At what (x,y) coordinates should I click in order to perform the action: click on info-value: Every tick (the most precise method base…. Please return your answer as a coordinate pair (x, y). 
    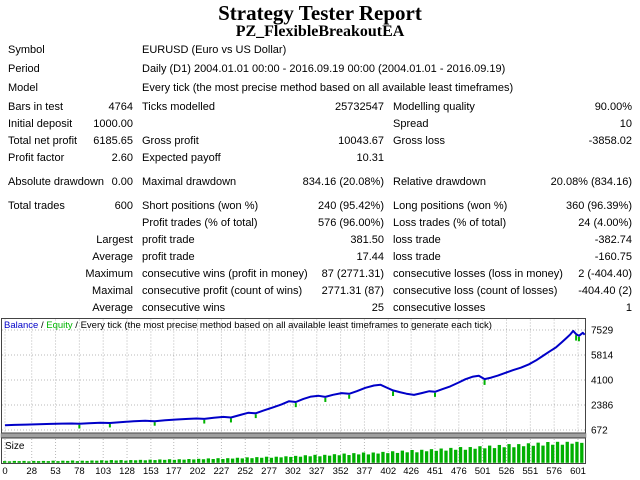
    Looking at the image, I should click on (328, 88).